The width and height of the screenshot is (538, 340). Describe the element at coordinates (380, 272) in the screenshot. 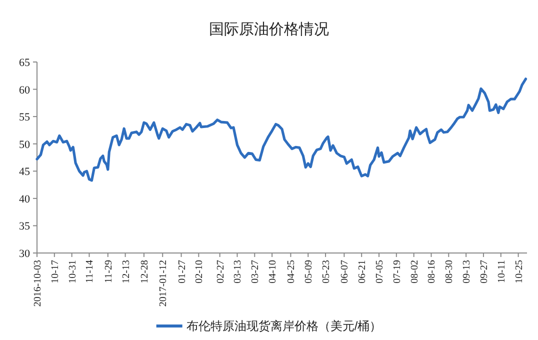

I see `x-tick-label: 07-05` at that location.